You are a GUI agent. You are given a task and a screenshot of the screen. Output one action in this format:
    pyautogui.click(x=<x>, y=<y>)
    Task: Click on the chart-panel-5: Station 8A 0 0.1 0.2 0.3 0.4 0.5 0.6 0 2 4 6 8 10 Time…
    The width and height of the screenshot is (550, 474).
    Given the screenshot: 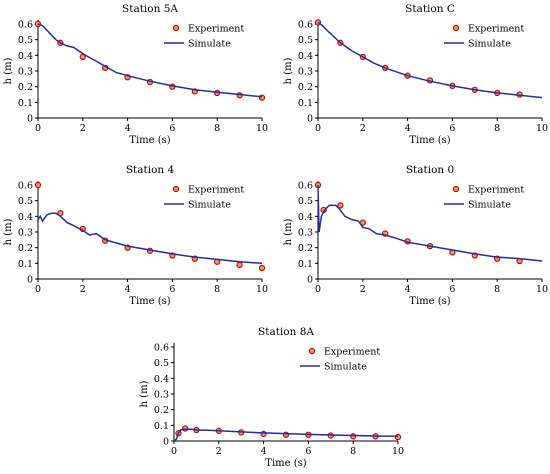 What is the action you would take?
    pyautogui.click(x=271, y=397)
    